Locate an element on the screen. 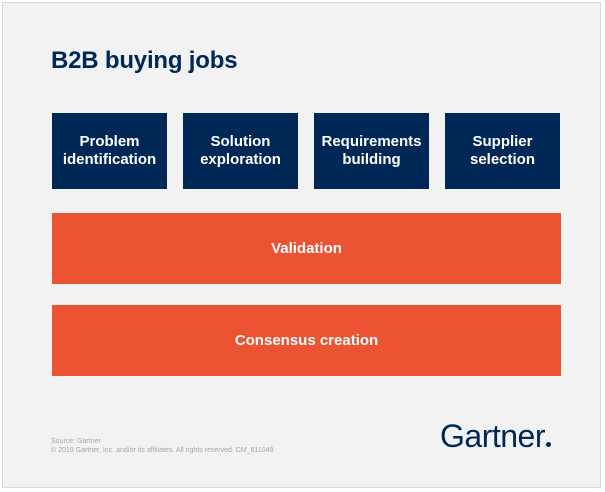 This screenshot has width=605, height=492. job-requirements-building: Requirements building is located at coordinates (371, 151).